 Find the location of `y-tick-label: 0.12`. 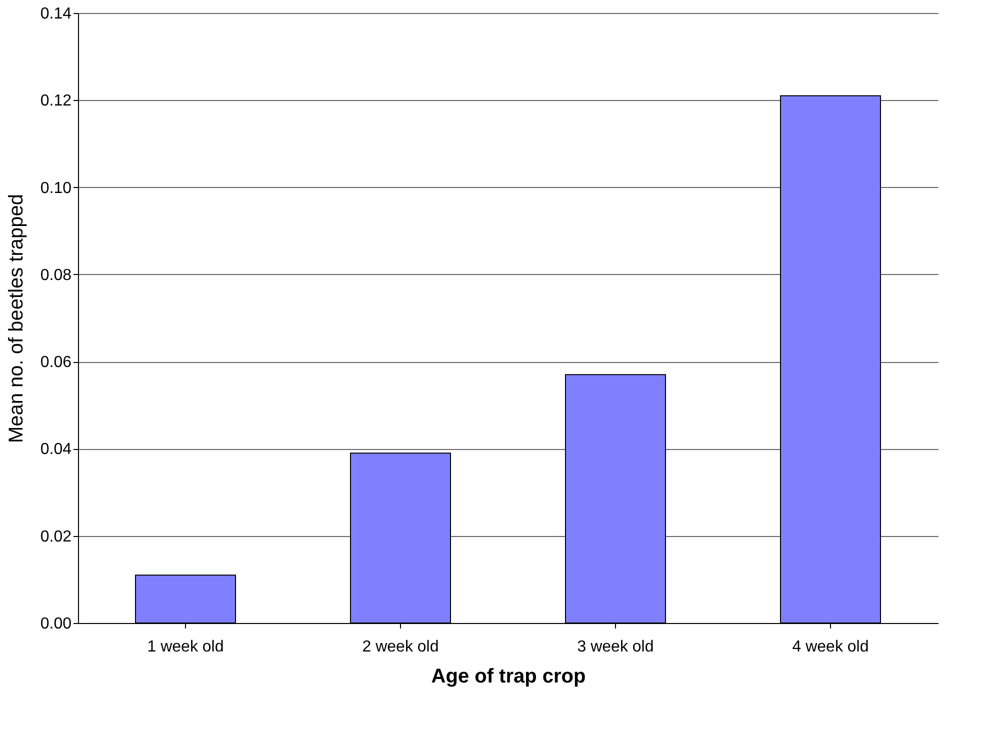

y-tick-label: 0.12 is located at coordinates (56, 101).